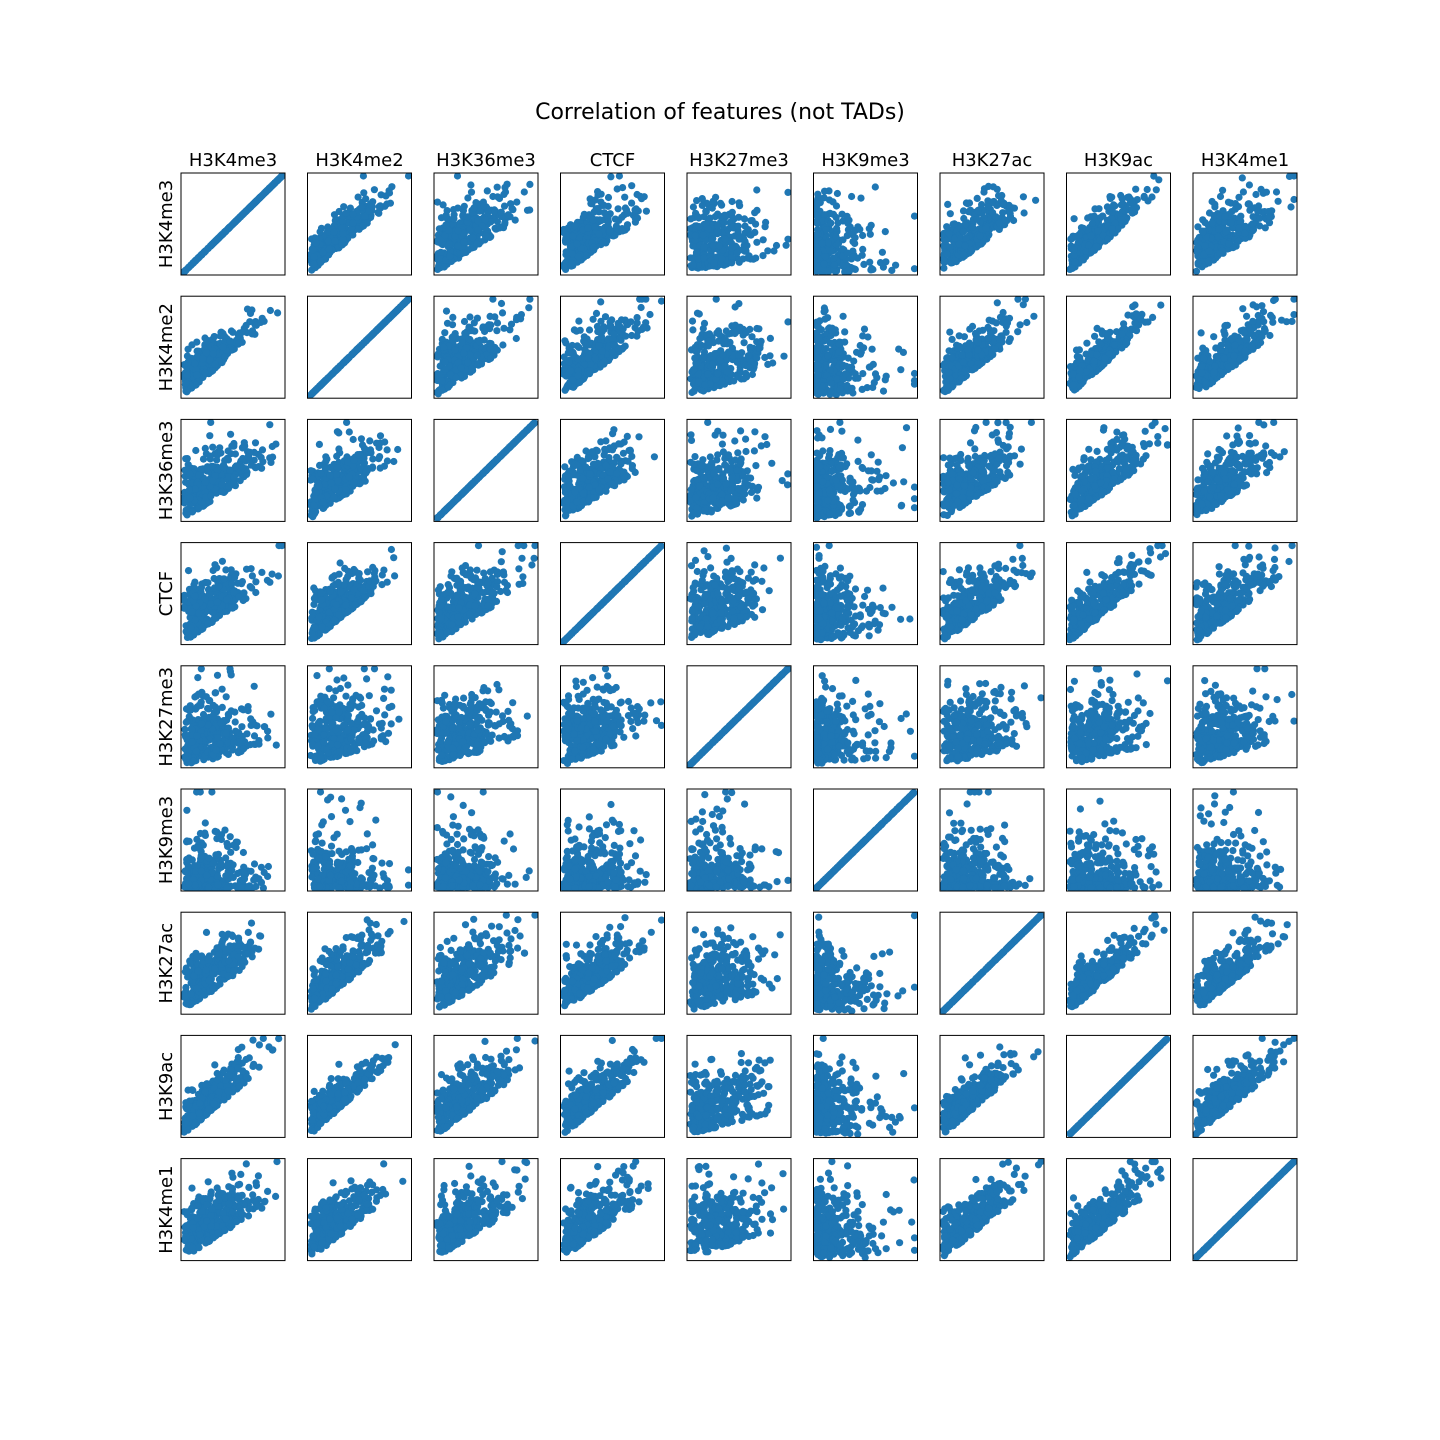  What do you see at coordinates (612, 224) in the screenshot?
I see `panel-h3k4me3-vs-ctcf` at bounding box center [612, 224].